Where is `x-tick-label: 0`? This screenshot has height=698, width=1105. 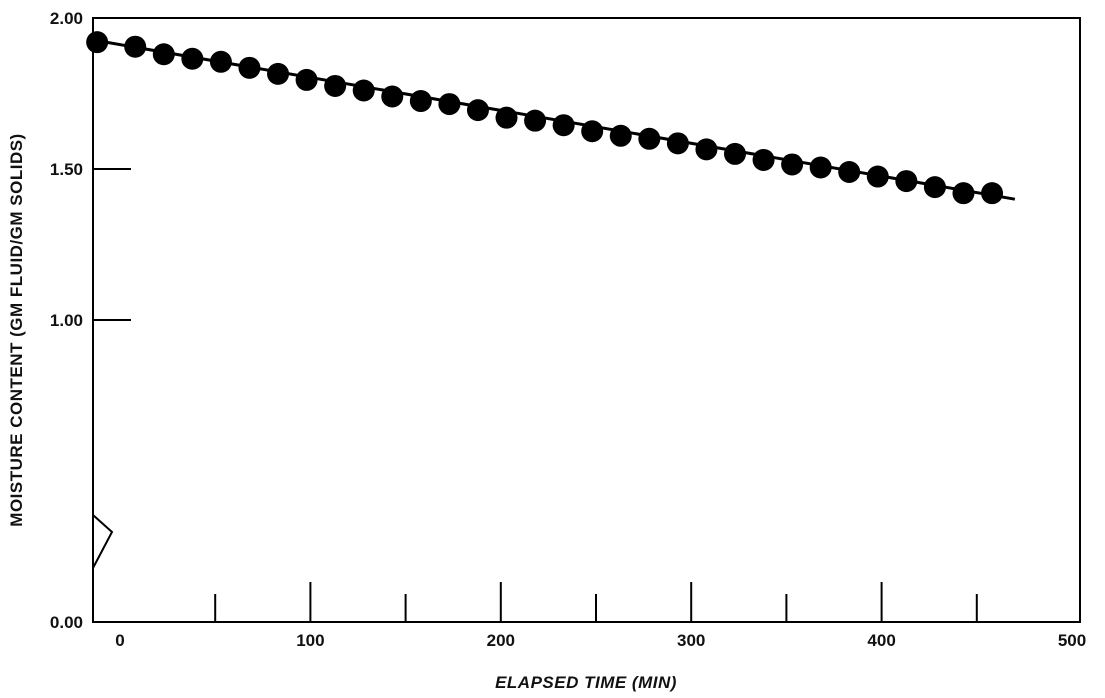 x-tick-label: 0 is located at coordinates (119, 640).